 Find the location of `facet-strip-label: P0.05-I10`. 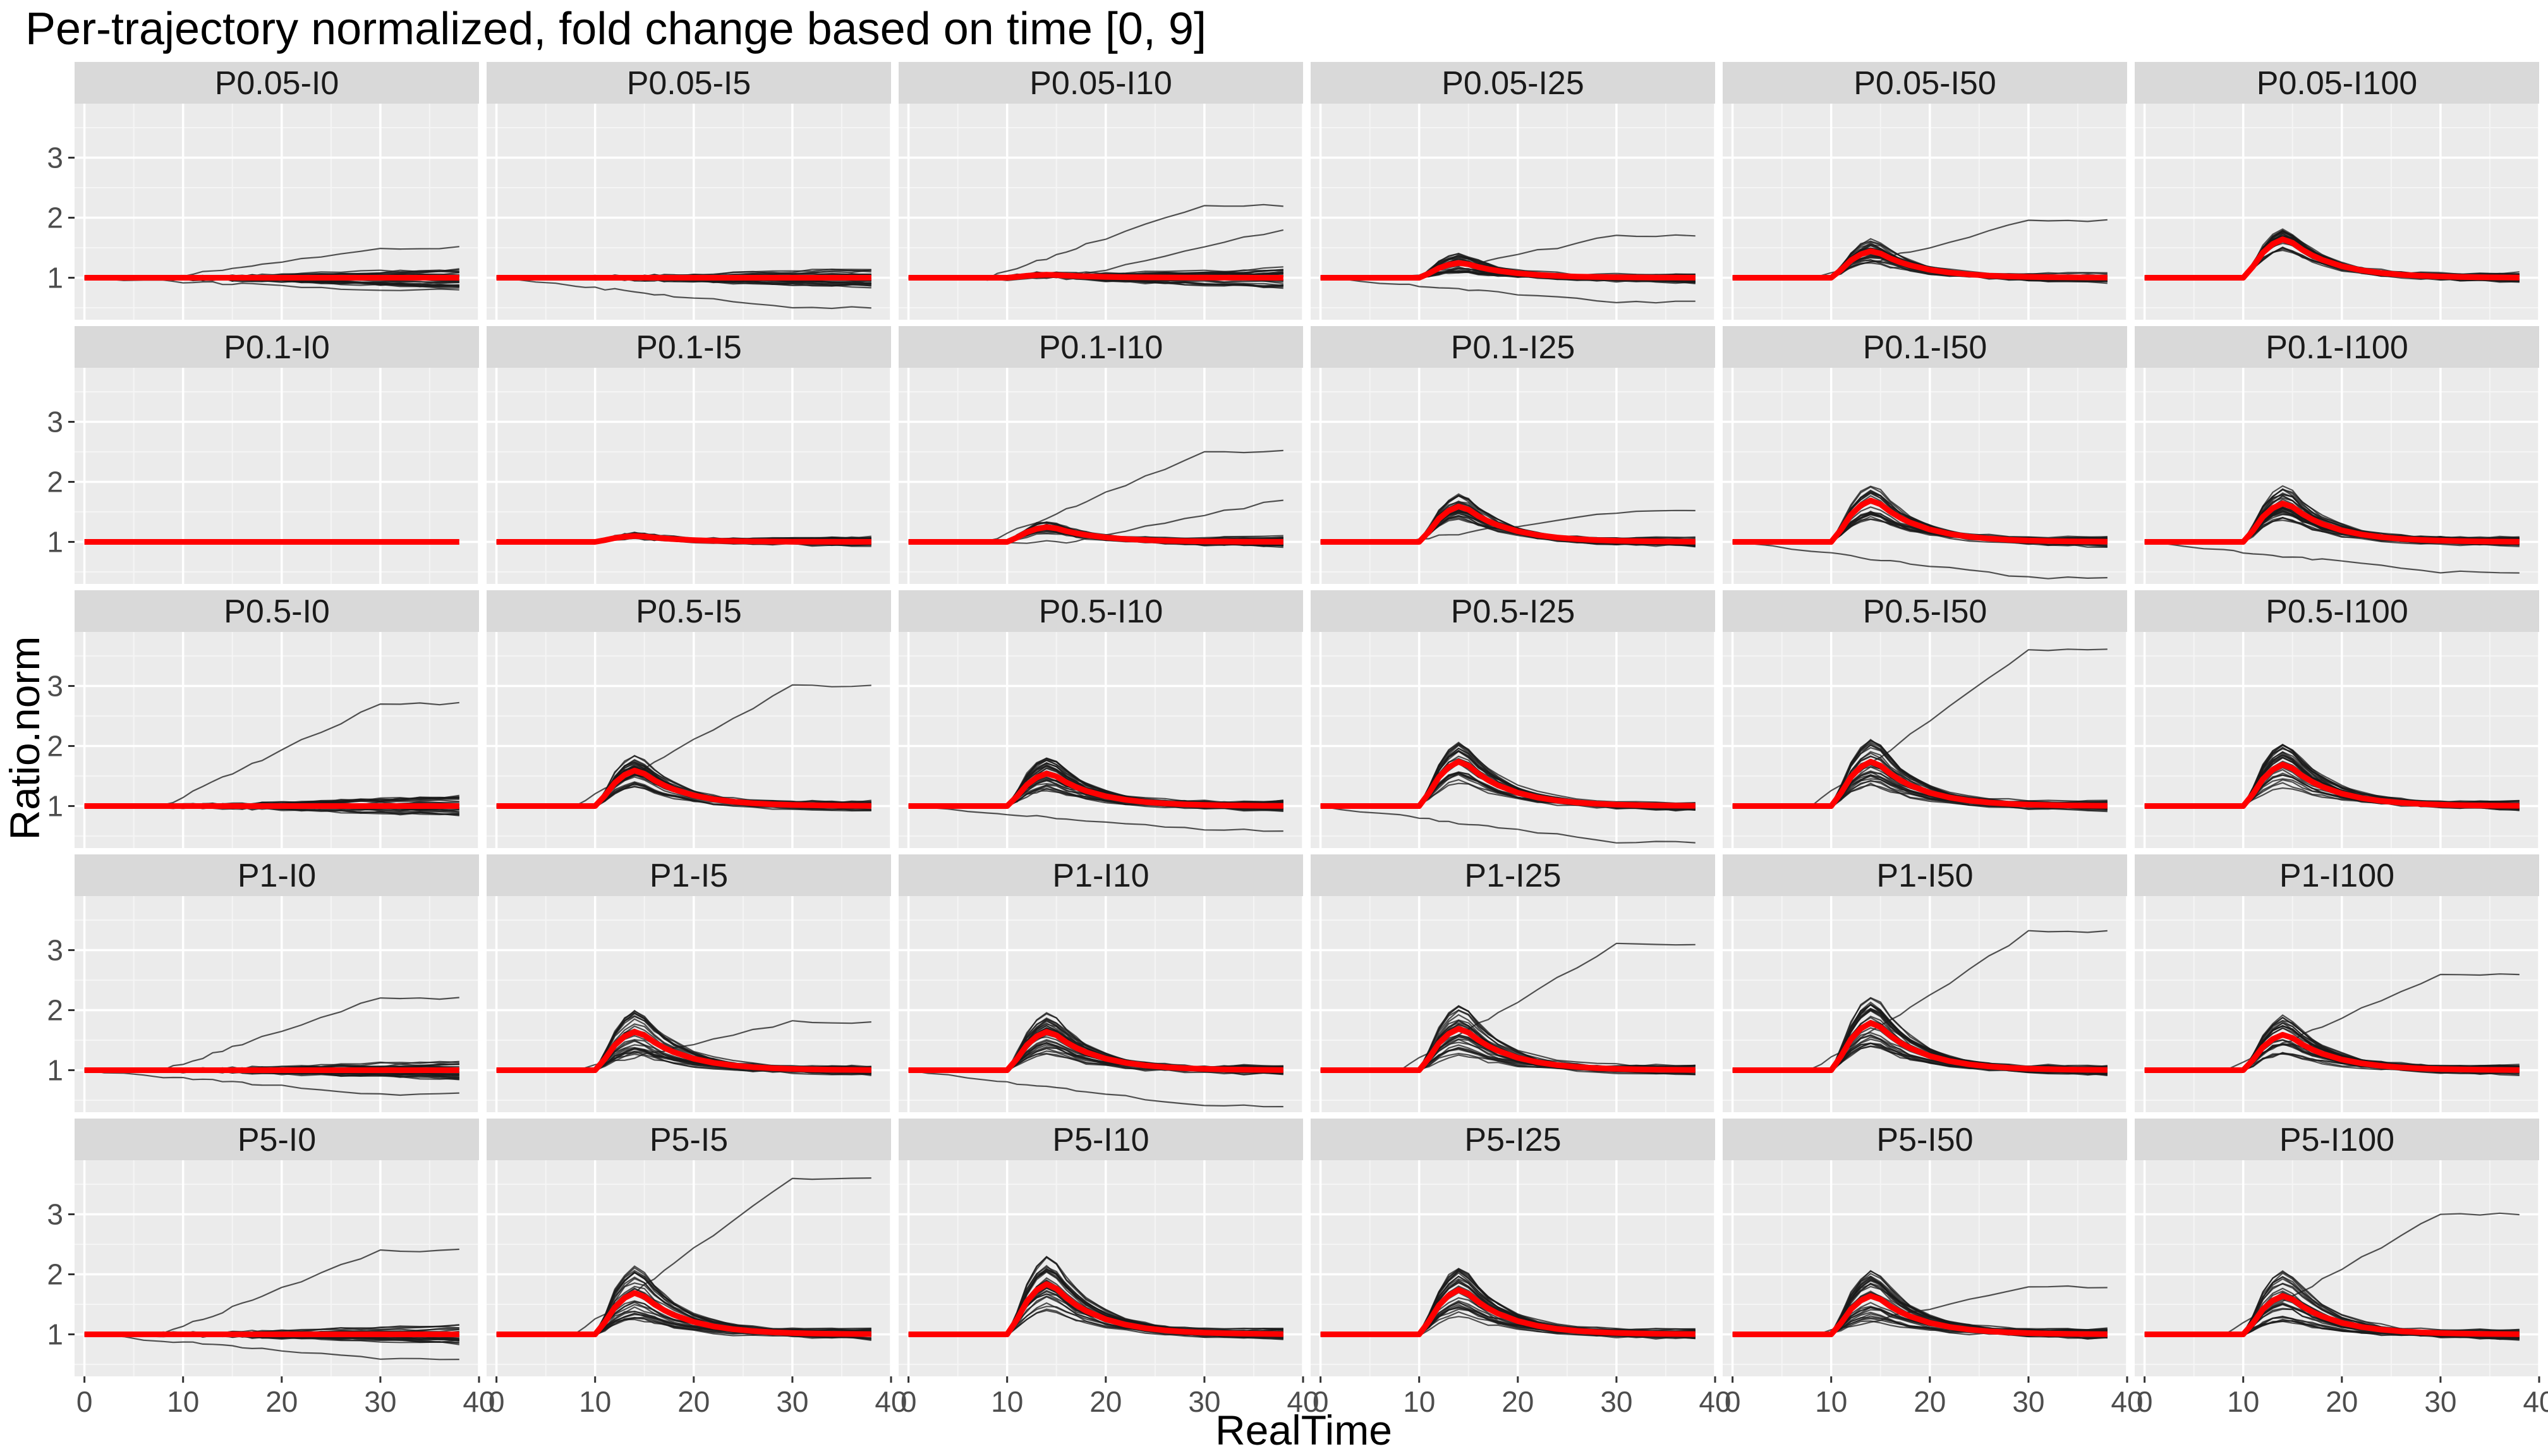

facet-strip-label: P0.05-I10 is located at coordinates (1100, 83).